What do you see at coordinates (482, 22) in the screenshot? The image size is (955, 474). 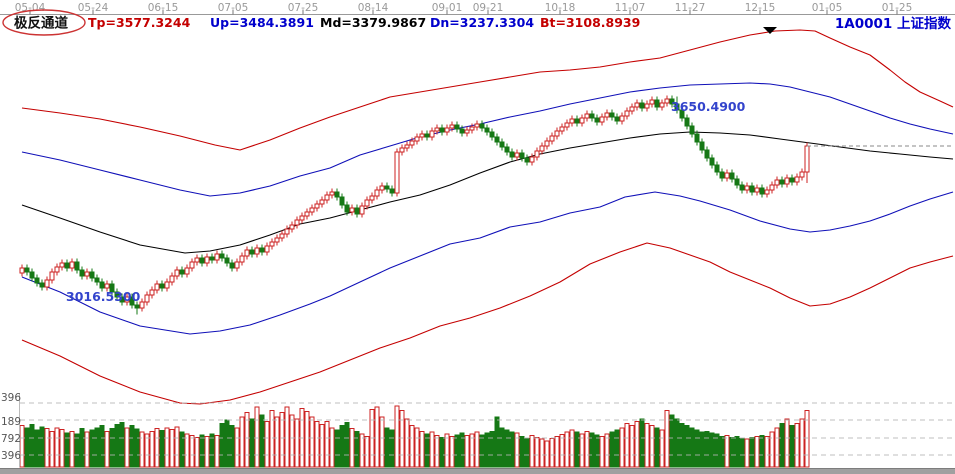 I see `indicator-value-dn: Dn=3237.3304` at bounding box center [482, 22].